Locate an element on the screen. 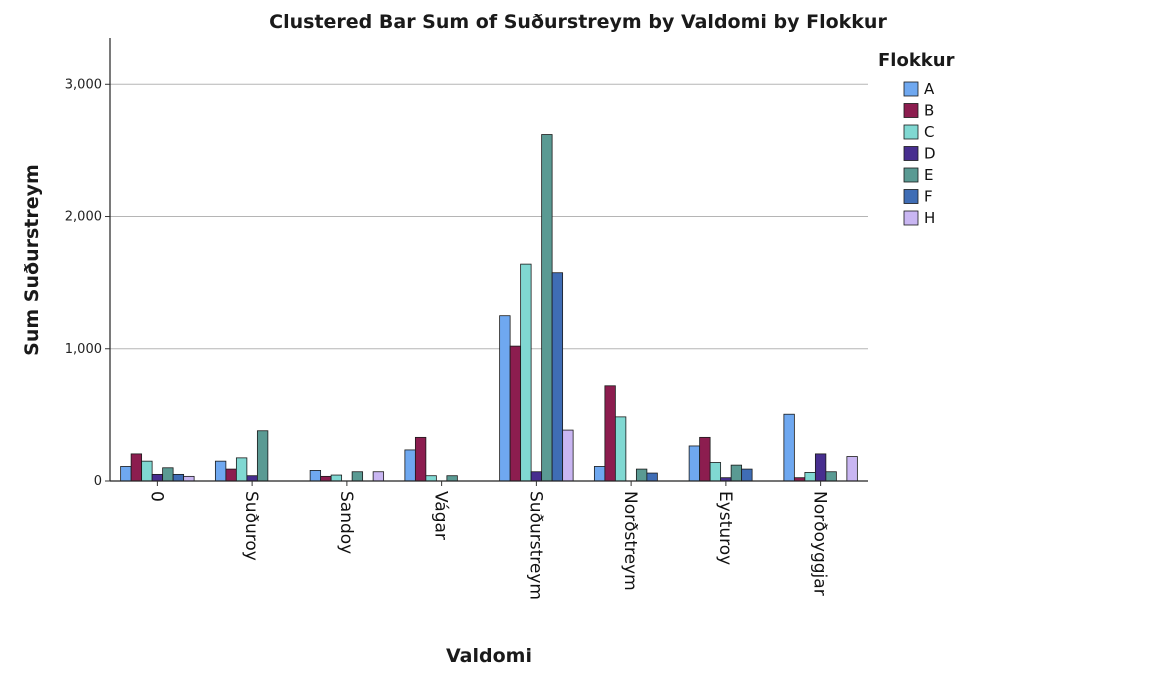  legend-label-C: C is located at coordinates (929, 132).